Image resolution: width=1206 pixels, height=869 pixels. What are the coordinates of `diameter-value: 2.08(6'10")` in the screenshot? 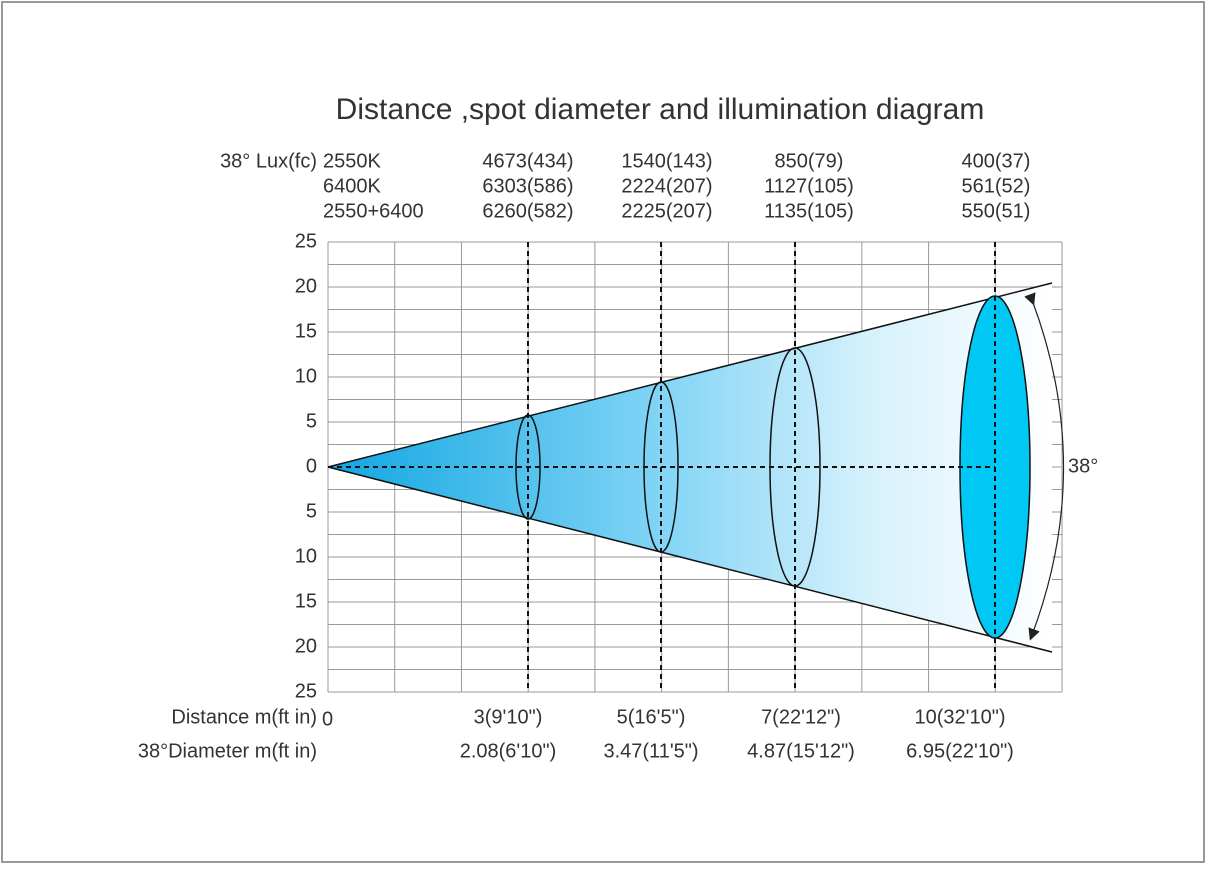 It's located at (508, 751).